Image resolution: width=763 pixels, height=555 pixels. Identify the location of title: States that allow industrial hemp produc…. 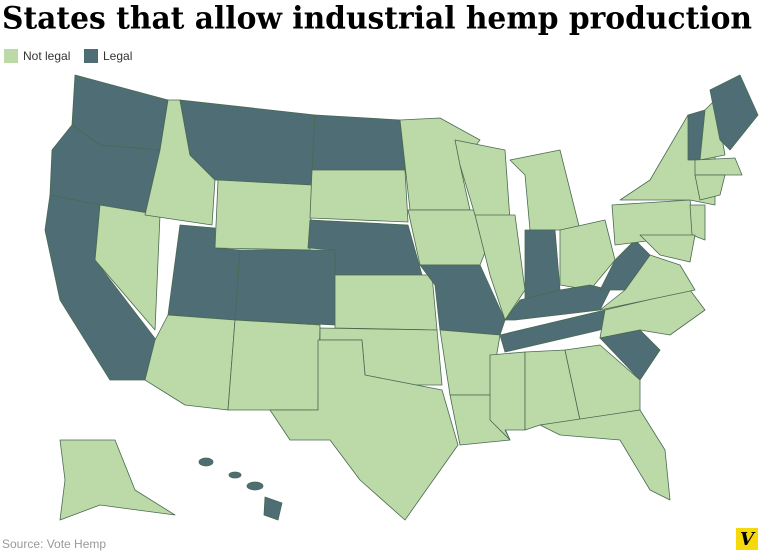
(377, 19).